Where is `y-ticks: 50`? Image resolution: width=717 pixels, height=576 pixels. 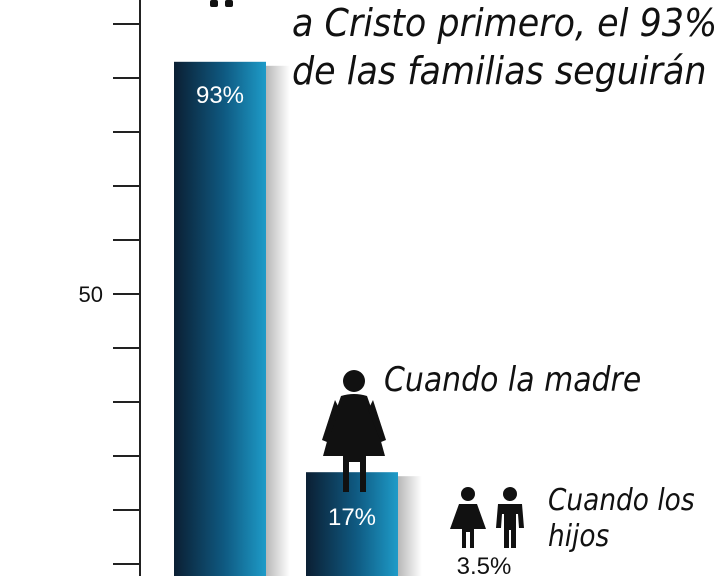
y-ticks: 50 is located at coordinates (109, 294).